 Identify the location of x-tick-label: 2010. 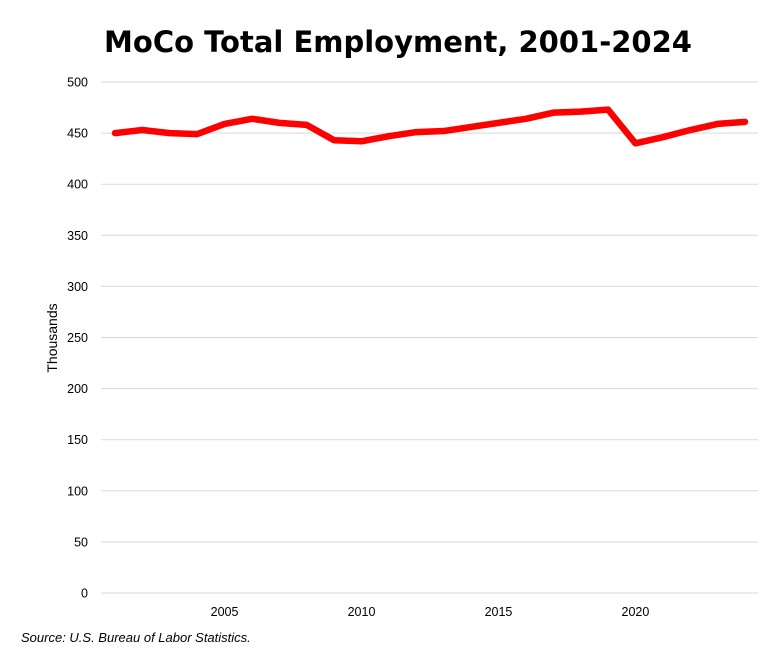
(362, 612).